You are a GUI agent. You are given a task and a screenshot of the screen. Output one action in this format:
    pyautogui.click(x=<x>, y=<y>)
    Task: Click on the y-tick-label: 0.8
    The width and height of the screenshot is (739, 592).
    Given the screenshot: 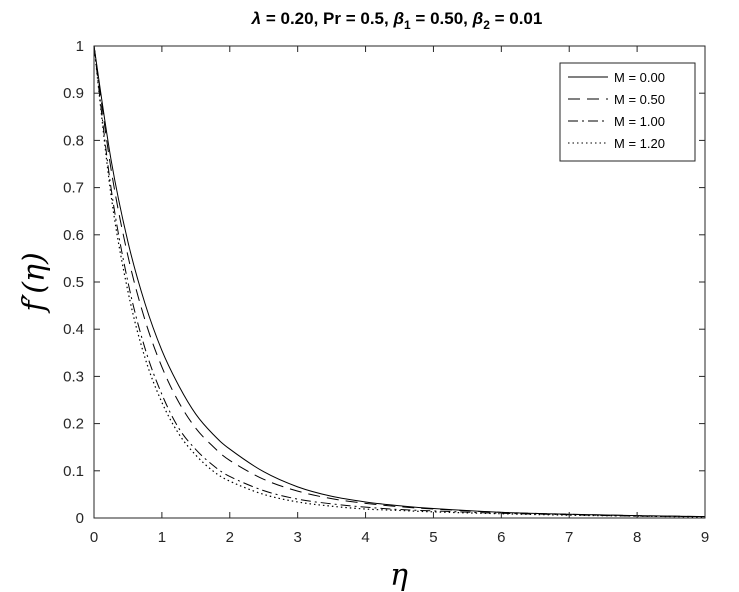 What is the action you would take?
    pyautogui.click(x=73, y=140)
    